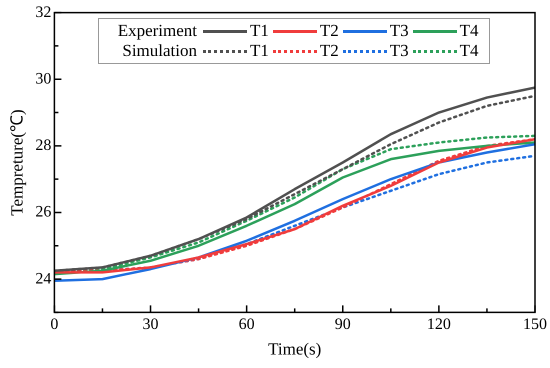 Image resolution: width=550 pixels, height=368 pixels. I want to click on x-tick-label: 30, so click(150, 325).